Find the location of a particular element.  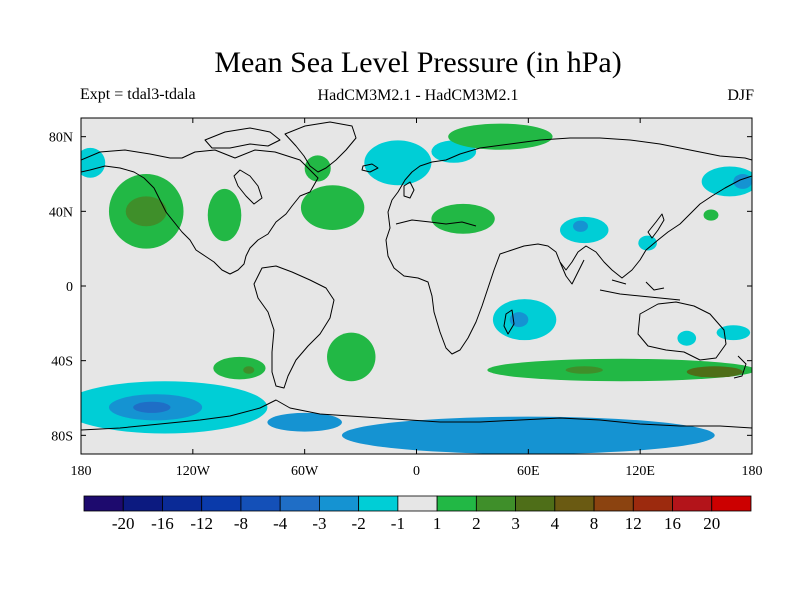

colorbar-label-9: 2 is located at coordinates (476, 523).